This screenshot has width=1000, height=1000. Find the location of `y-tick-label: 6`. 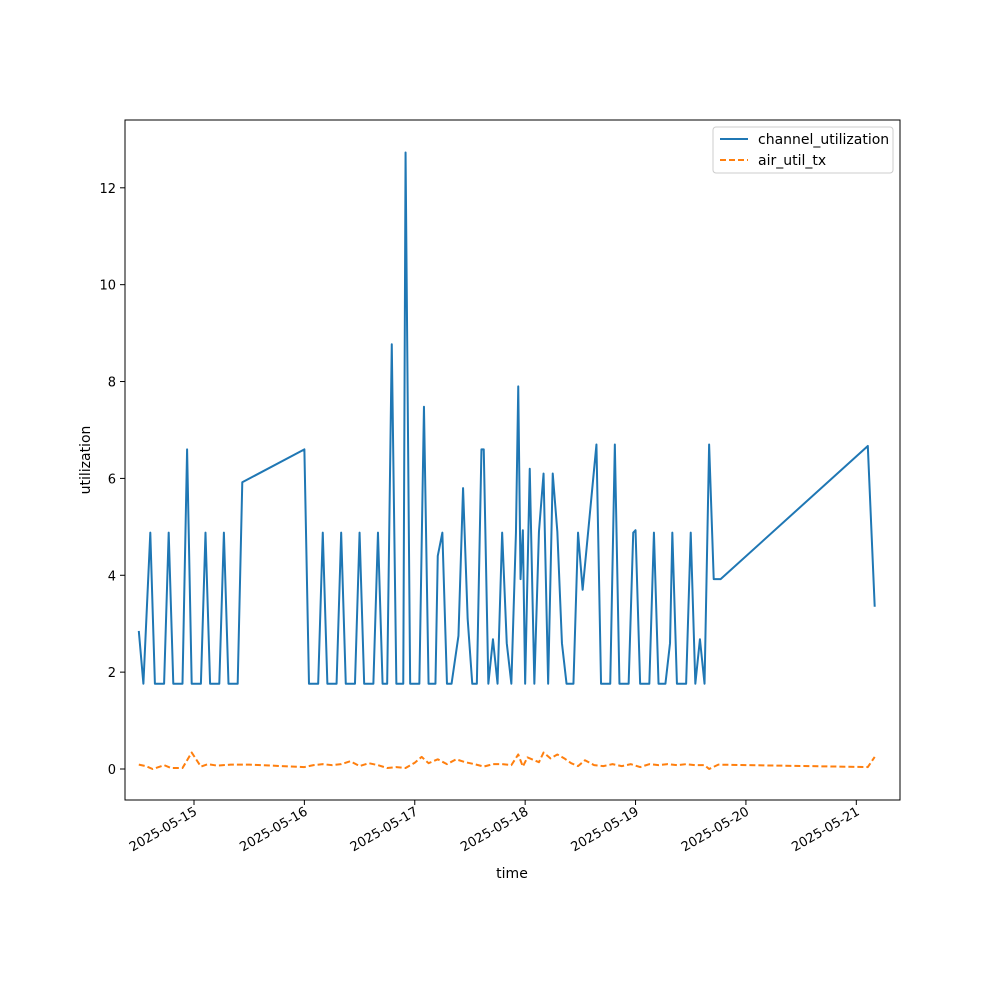

y-tick-label: 6 is located at coordinates (112, 479).